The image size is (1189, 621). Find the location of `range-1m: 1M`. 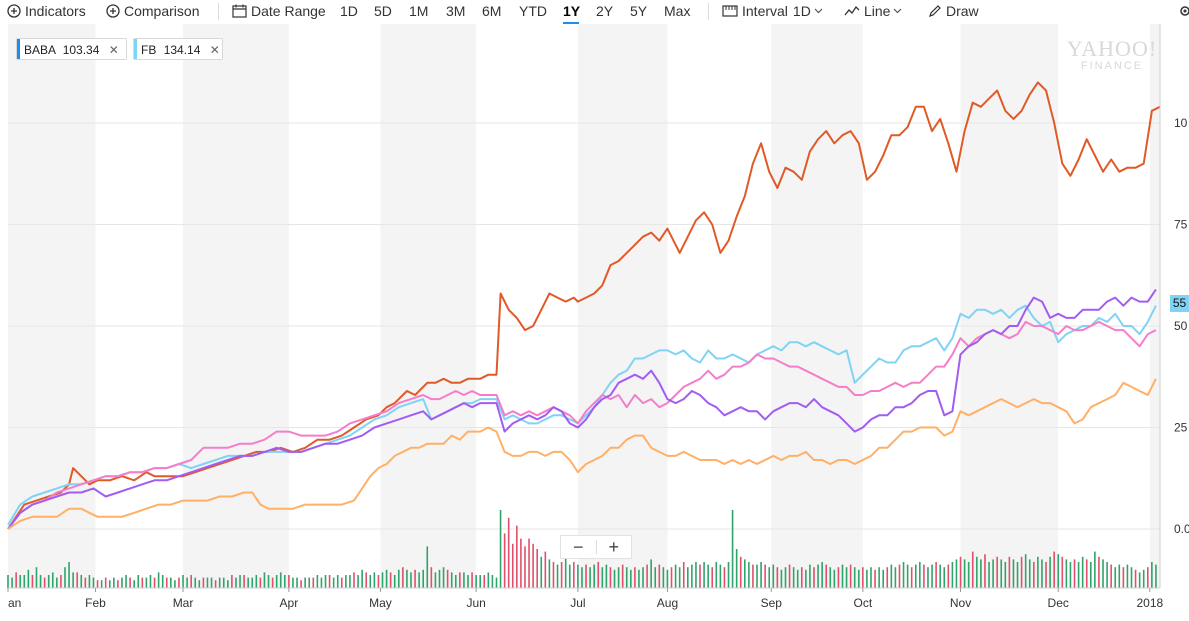

range-1m: 1M is located at coordinates (419, 11).